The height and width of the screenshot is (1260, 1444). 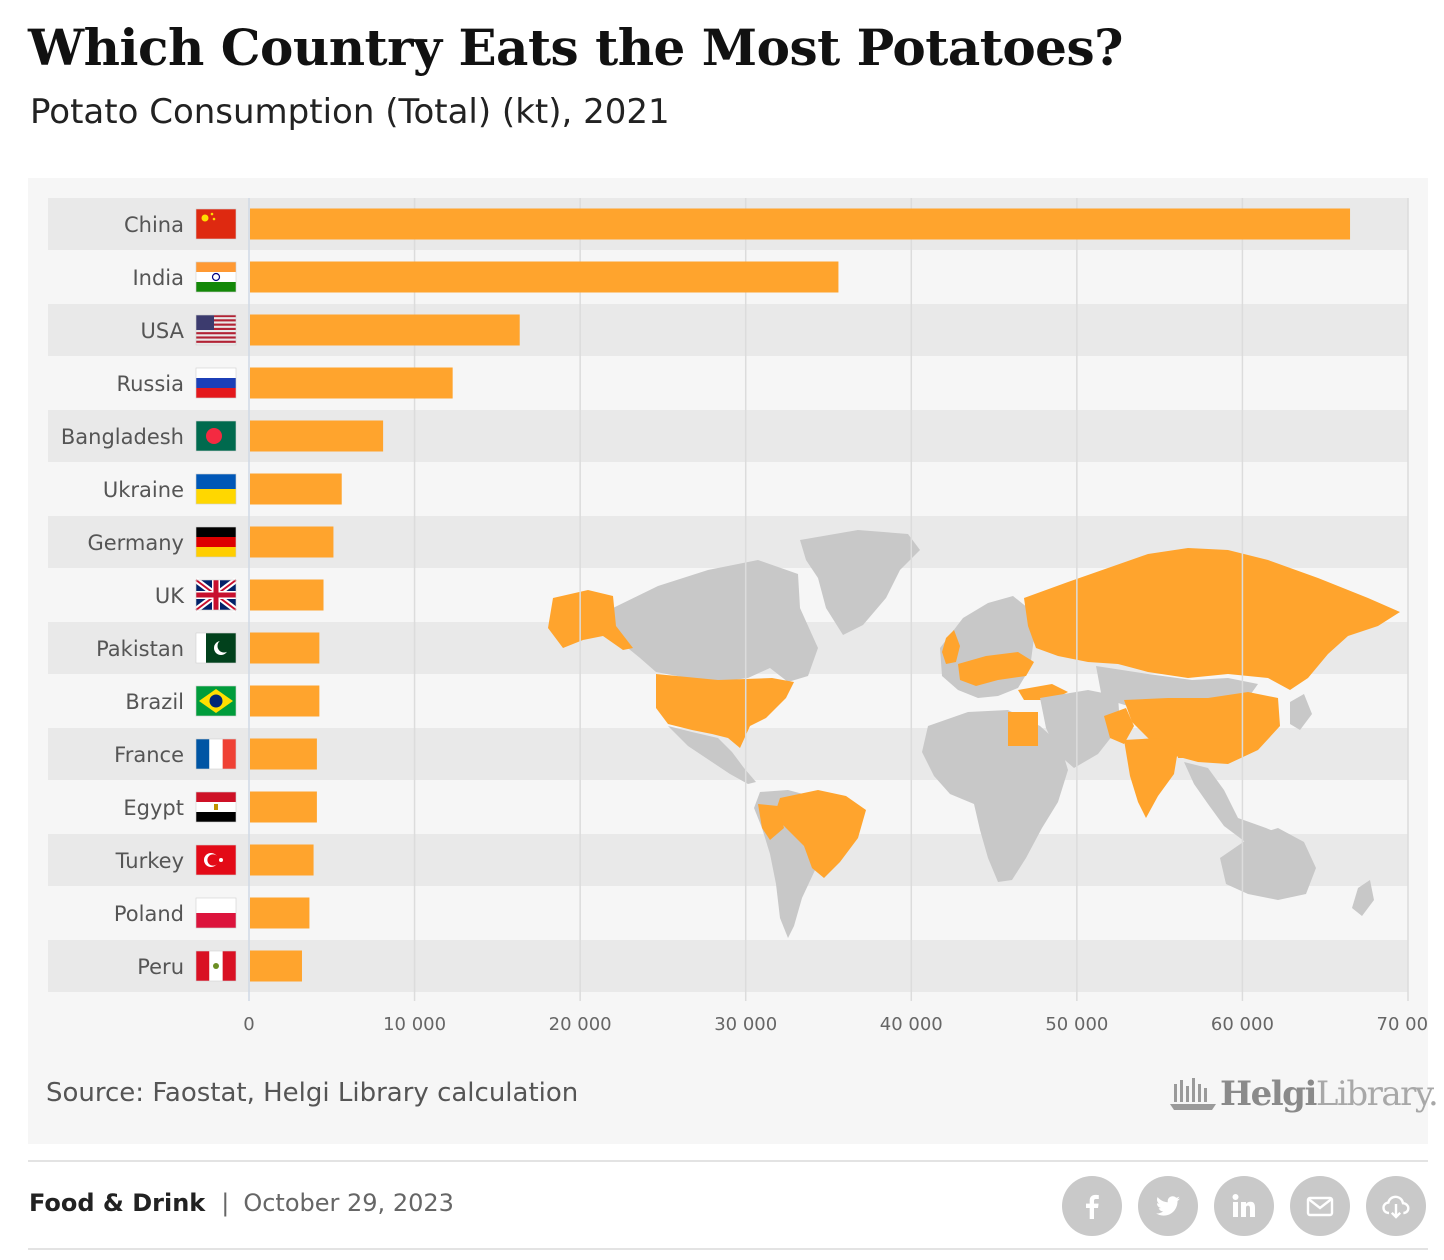 I want to click on category-label-poland: Poland, so click(x=149, y=914).